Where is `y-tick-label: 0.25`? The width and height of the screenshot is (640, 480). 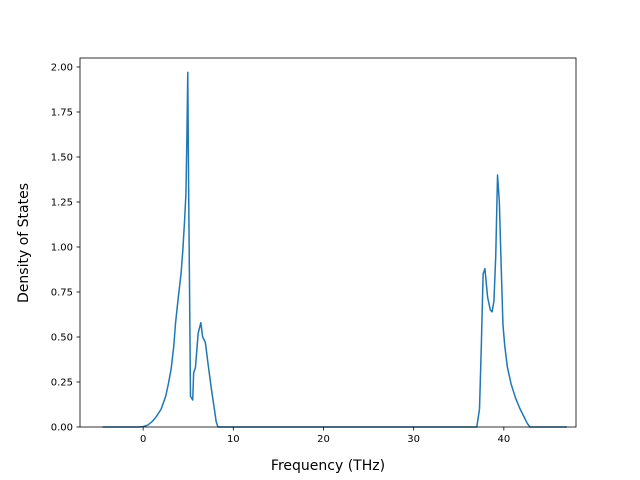 y-tick-label: 0.25 is located at coordinates (62, 383).